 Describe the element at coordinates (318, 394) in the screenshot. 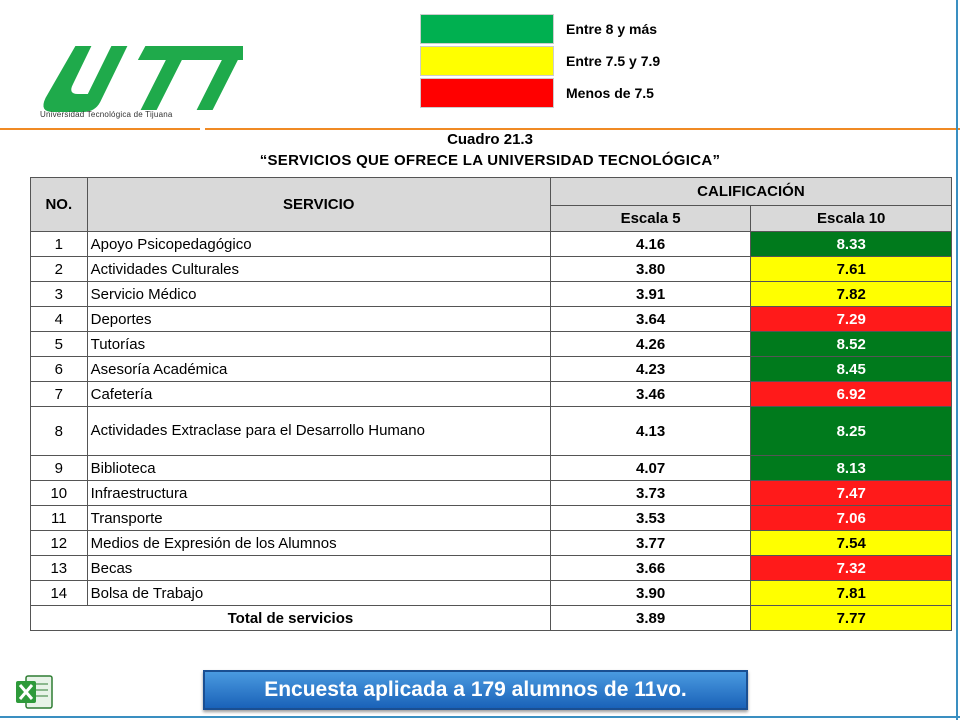

I see `cell-servicio: Cafetería` at that location.